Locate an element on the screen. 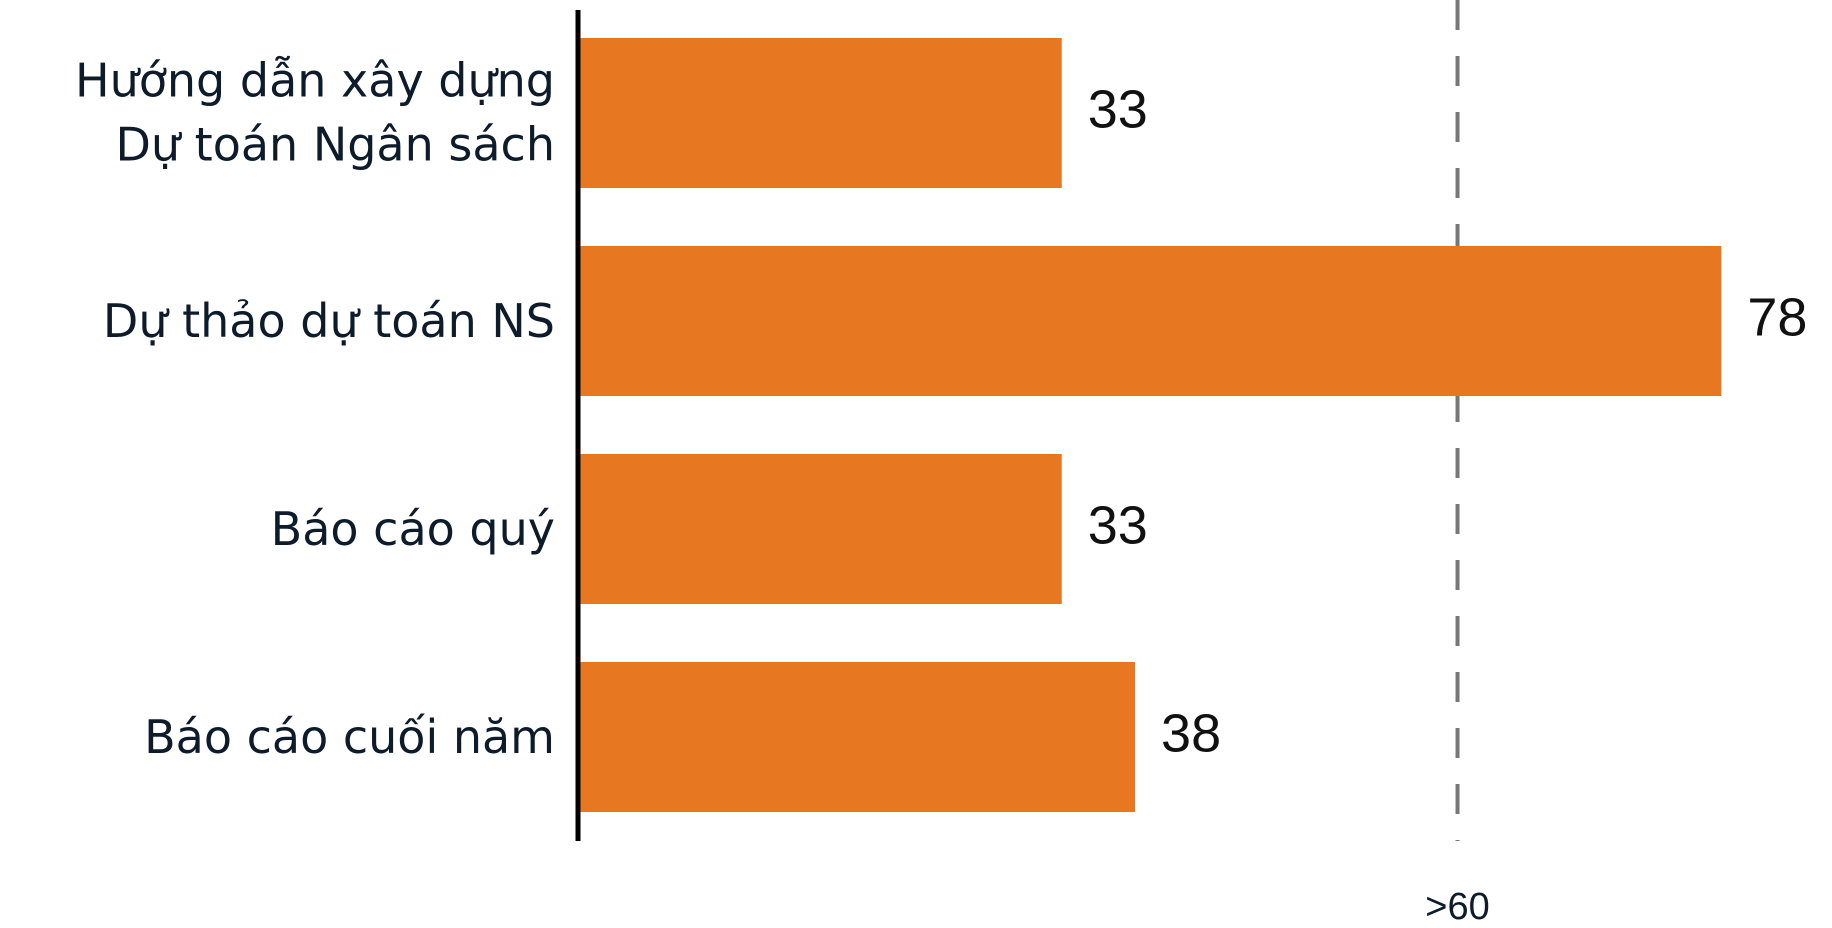  value-label: 38 is located at coordinates (1191, 733).